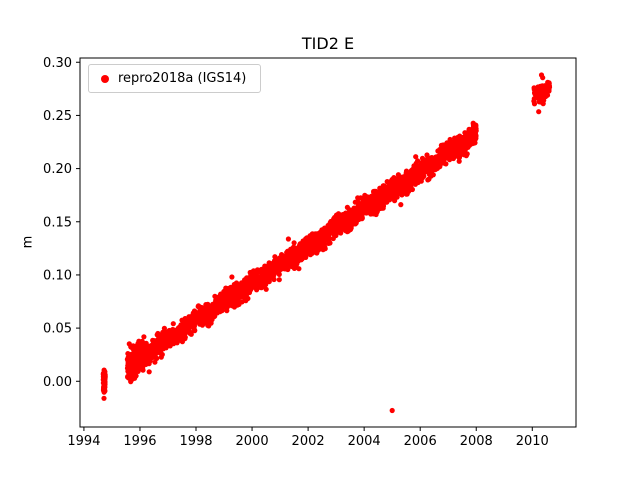 The image size is (640, 480). What do you see at coordinates (532, 441) in the screenshot?
I see `x-tick-label: 2010` at bounding box center [532, 441].